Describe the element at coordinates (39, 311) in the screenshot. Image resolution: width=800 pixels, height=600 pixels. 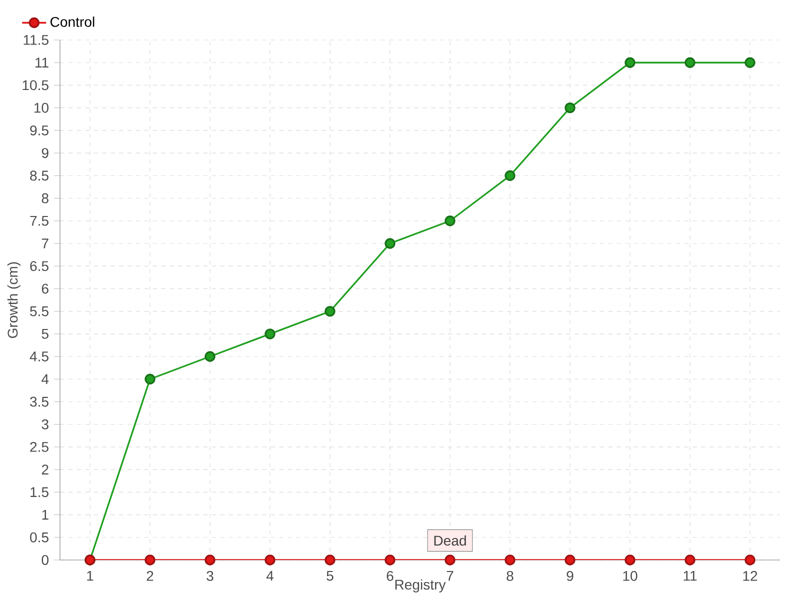
I see `y-tick-label: 5.5` at that location.